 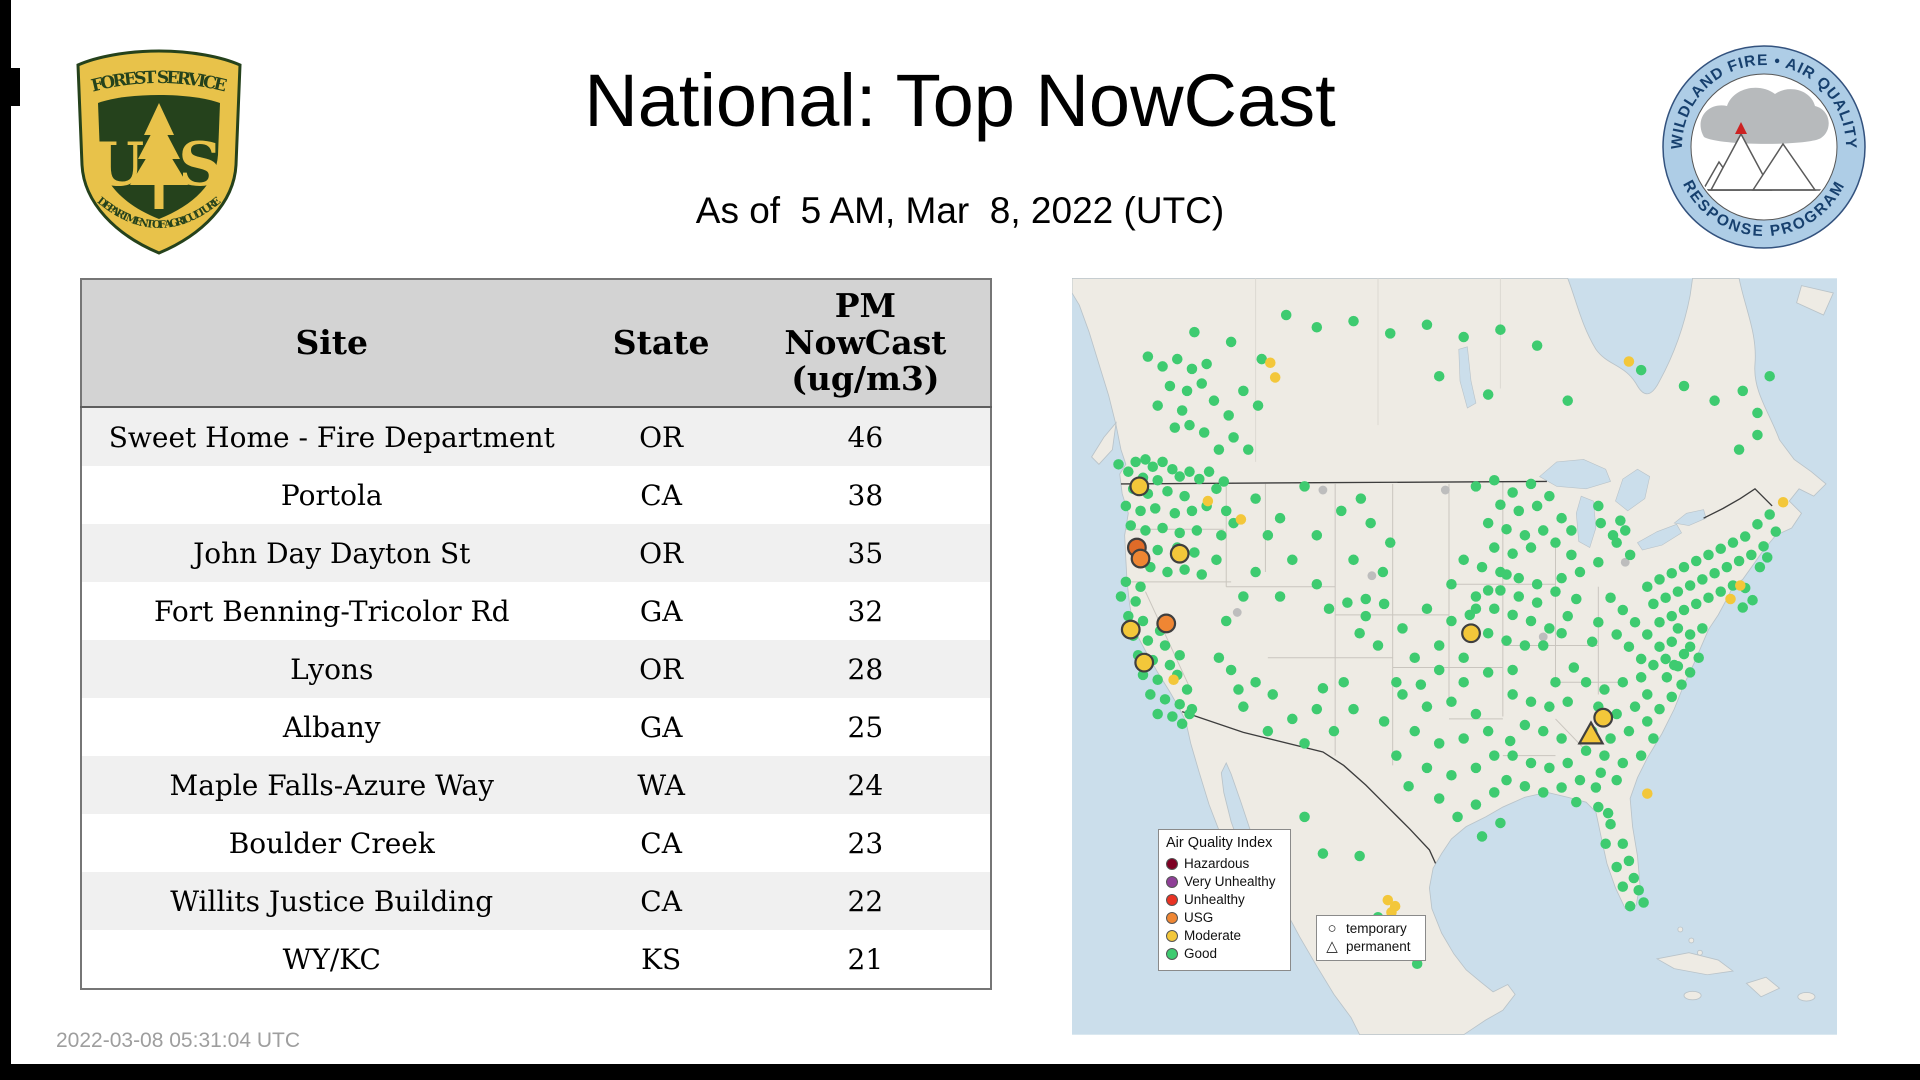 What do you see at coordinates (331, 343) in the screenshot?
I see `column-header-1: Site` at bounding box center [331, 343].